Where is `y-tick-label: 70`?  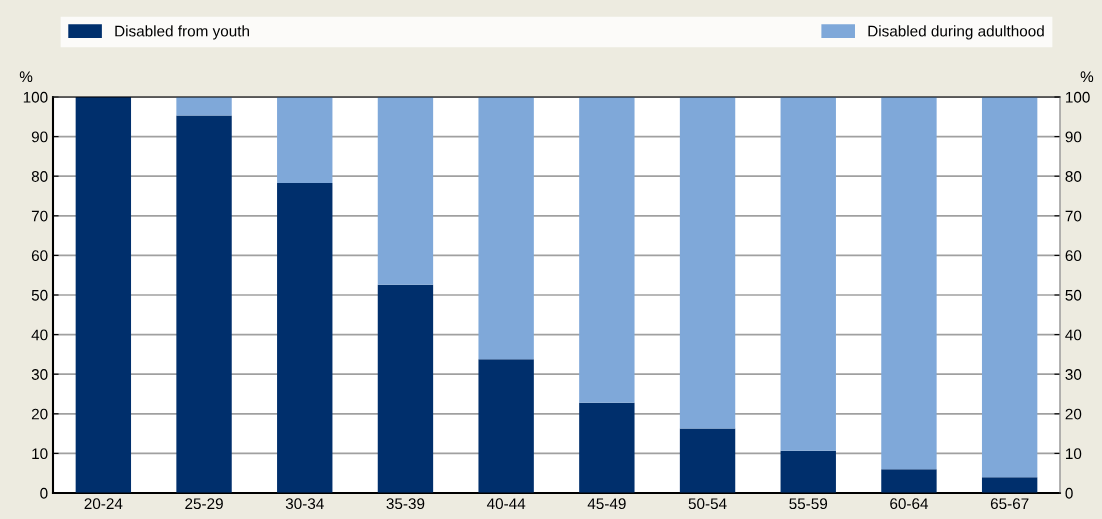 y-tick-label: 70 is located at coordinates (39, 216).